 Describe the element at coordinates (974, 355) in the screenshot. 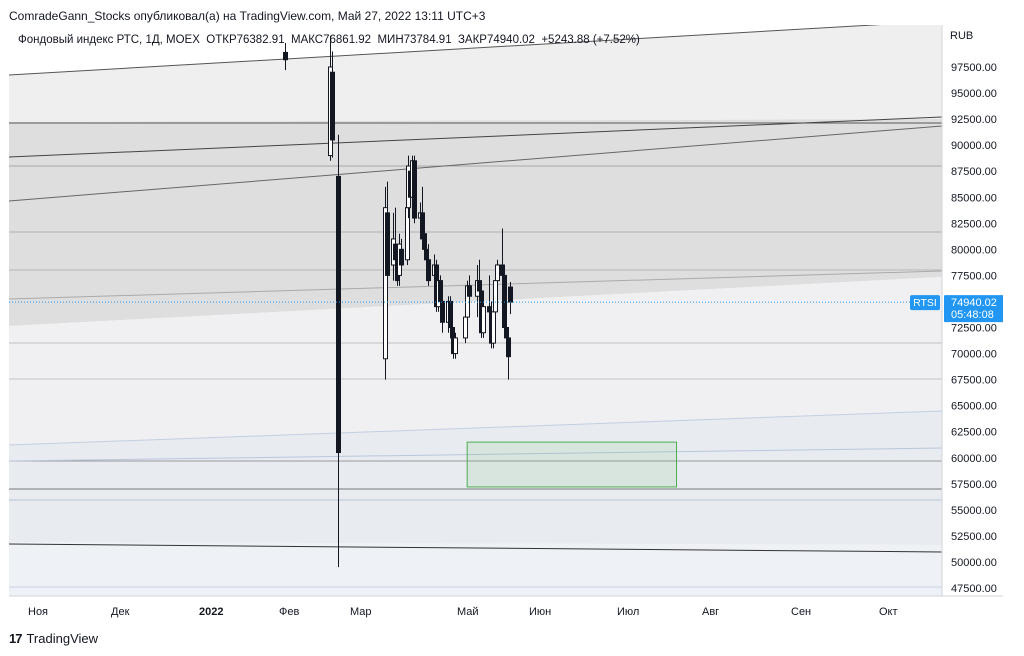

I see `price-tick-label: 70000.00` at that location.